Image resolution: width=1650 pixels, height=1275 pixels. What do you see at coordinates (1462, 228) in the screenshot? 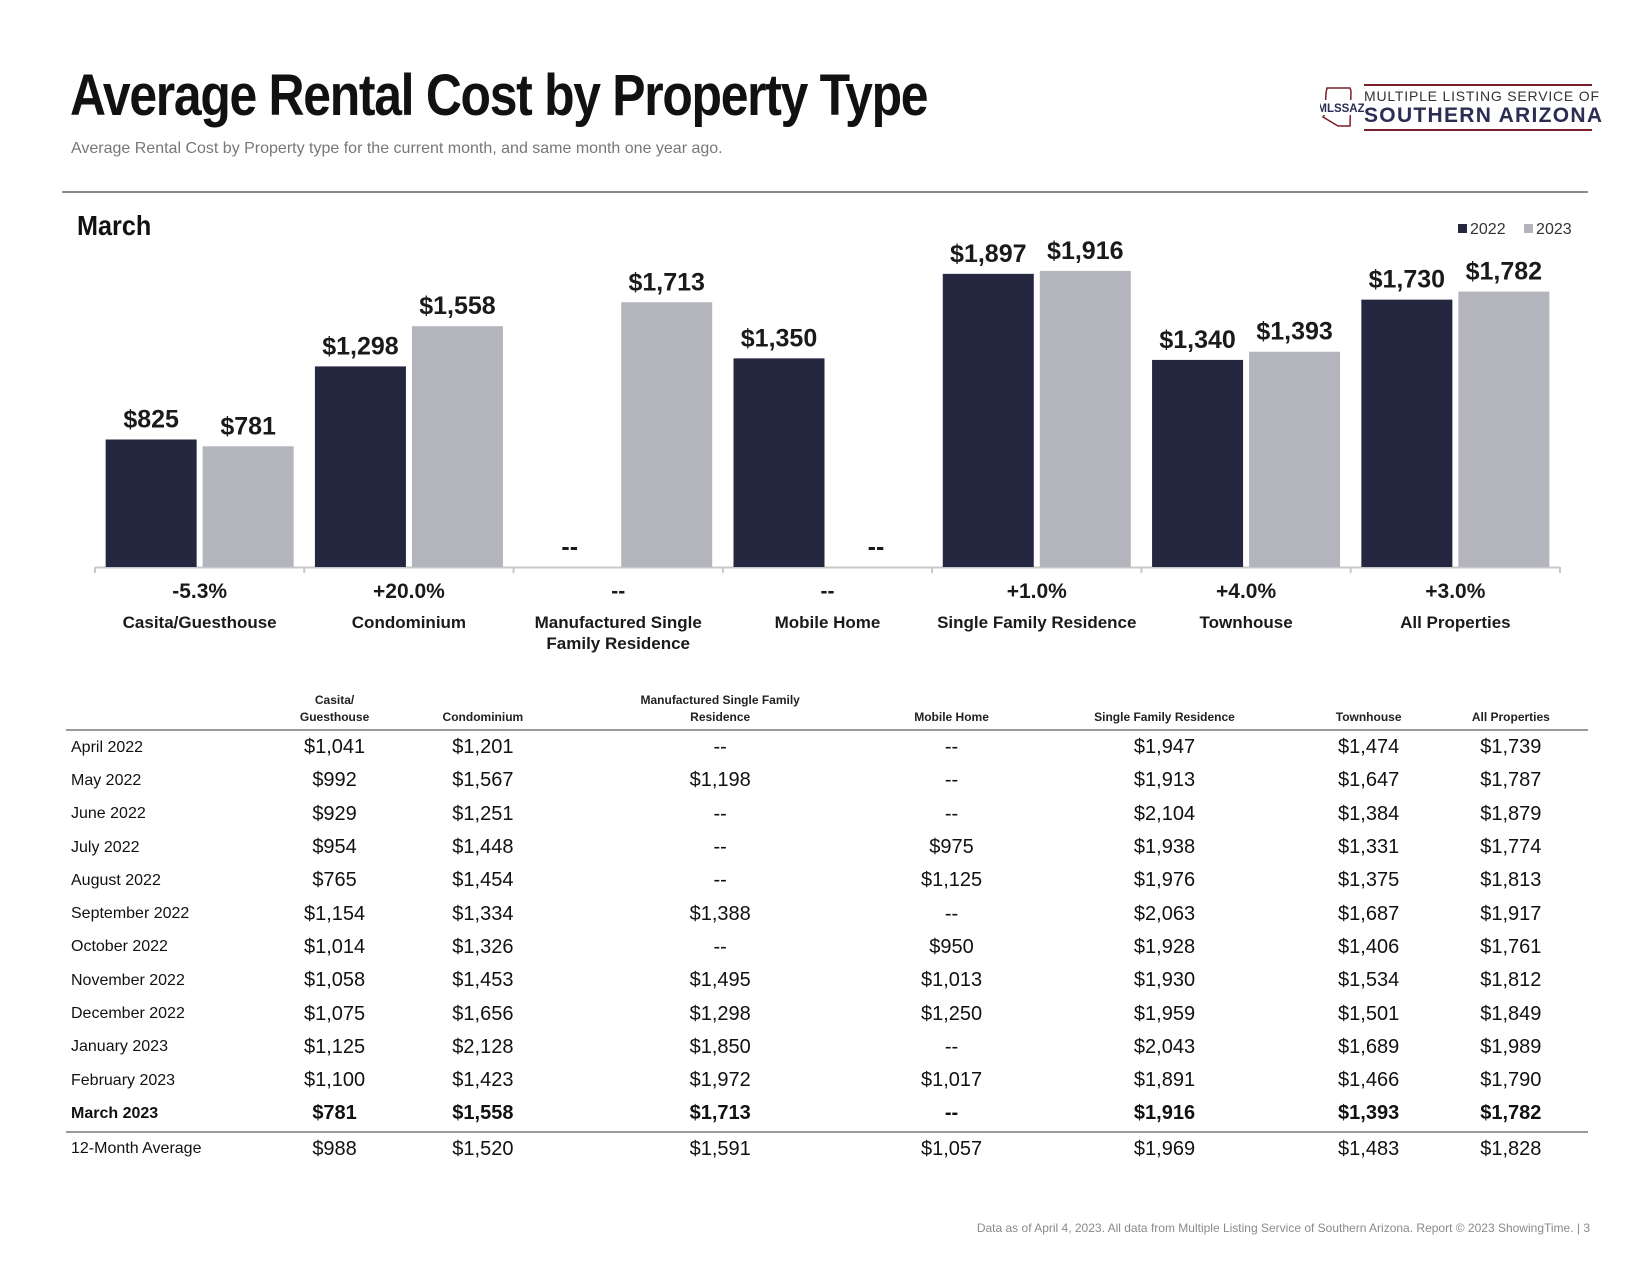
I see `legend-swatch-2022` at bounding box center [1462, 228].